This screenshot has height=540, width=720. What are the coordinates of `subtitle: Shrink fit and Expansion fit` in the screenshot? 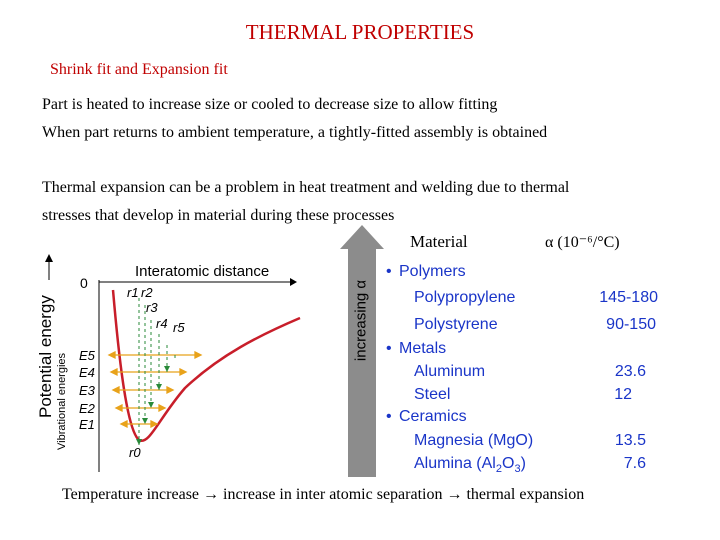 It's located at (139, 69).